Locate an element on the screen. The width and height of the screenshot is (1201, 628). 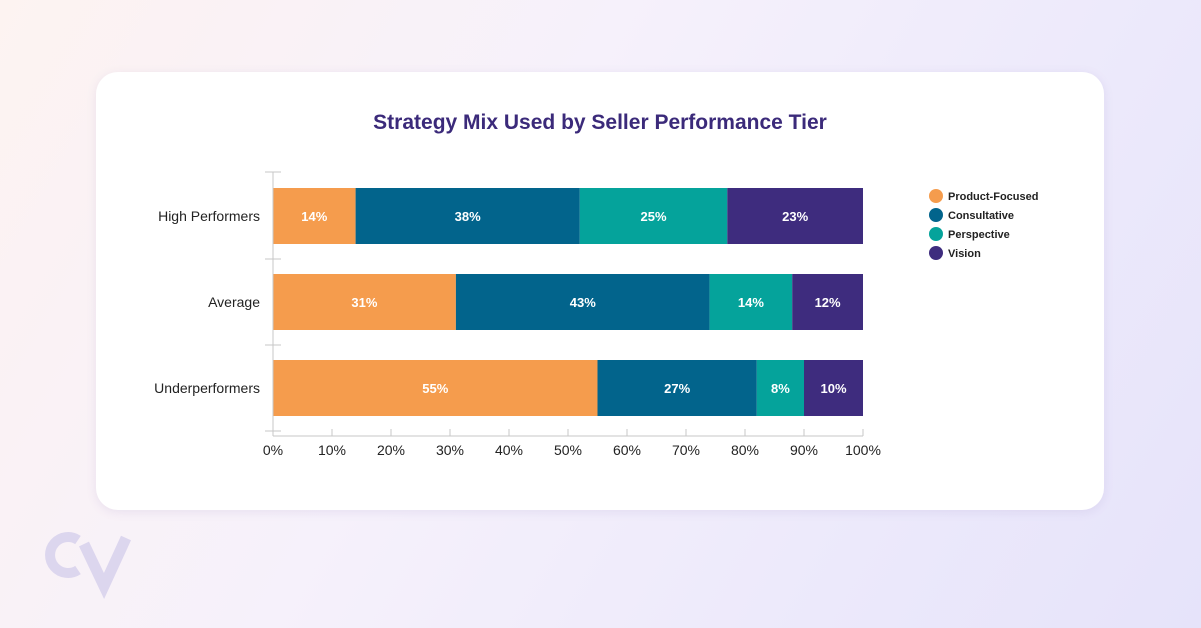
legend-label: Perspective is located at coordinates (979, 235).